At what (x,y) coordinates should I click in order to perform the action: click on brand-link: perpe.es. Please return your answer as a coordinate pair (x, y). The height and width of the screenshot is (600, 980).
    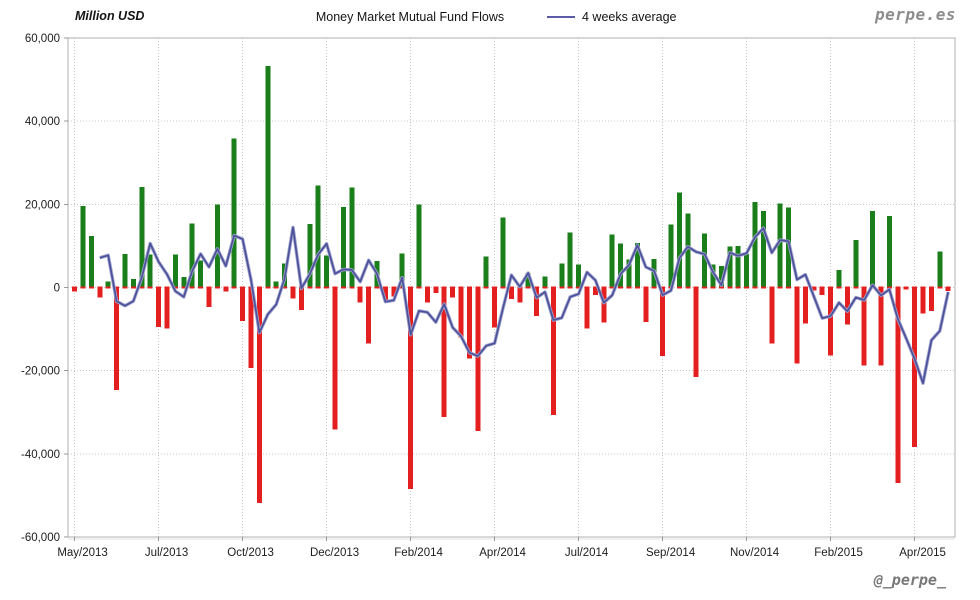
    Looking at the image, I should click on (915, 14).